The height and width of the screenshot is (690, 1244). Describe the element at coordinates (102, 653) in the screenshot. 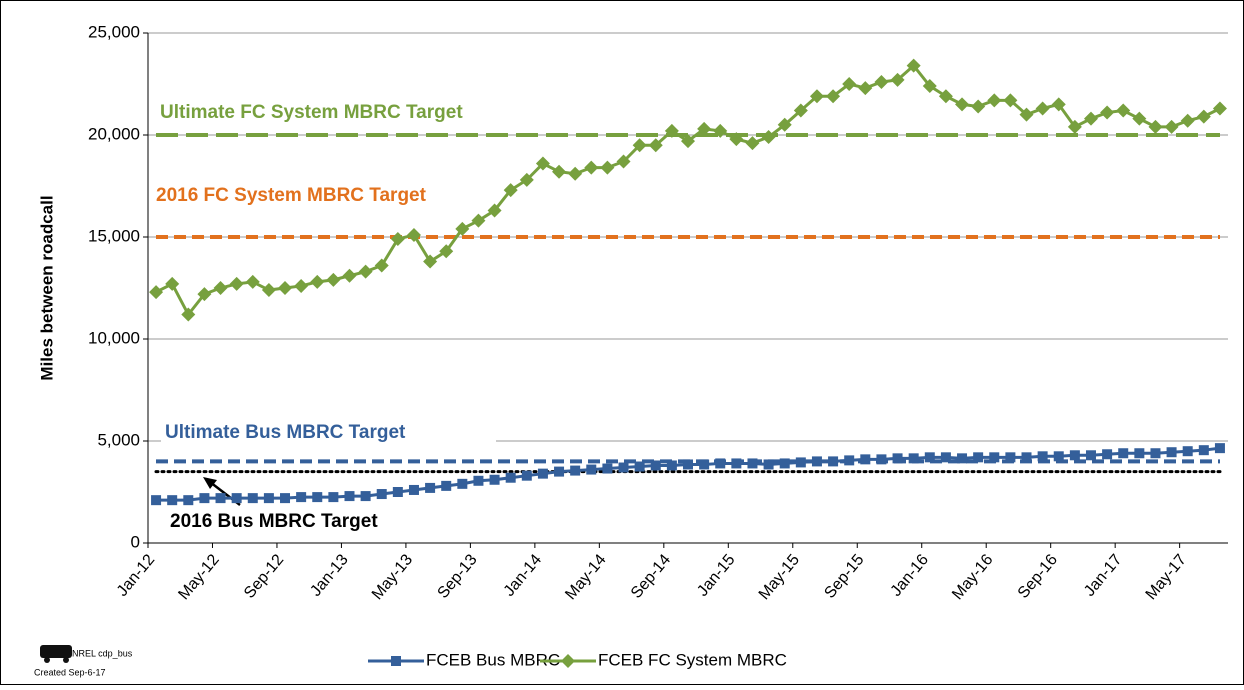

I see `footer-source: NREL cdp_bus` at that location.